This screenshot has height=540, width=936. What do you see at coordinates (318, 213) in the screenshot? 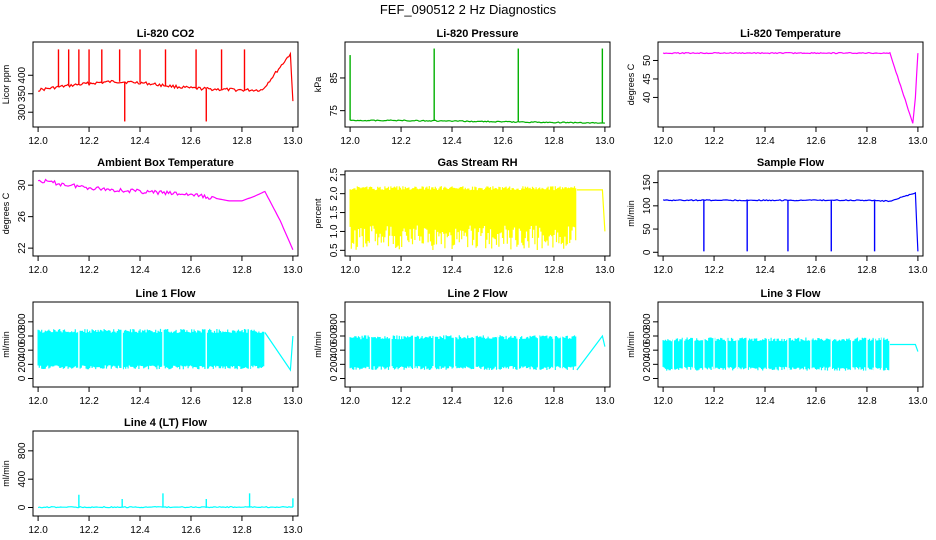
I see `y-axis-label: percent` at bounding box center [318, 213].